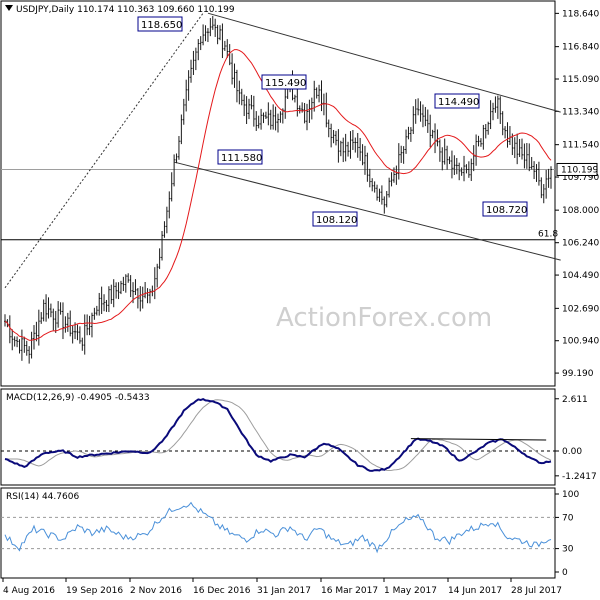 Image resolution: width=600 pixels, height=600 pixels. Describe the element at coordinates (475, 591) in the screenshot. I see `x-tick-label: 14 Jun 2017` at that location.